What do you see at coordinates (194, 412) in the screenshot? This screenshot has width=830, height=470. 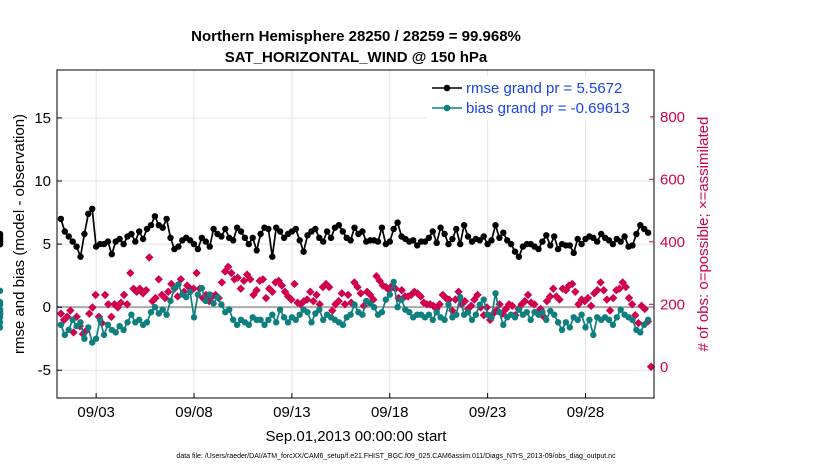 I see `x-tick-label-1: 09/08` at bounding box center [194, 412].